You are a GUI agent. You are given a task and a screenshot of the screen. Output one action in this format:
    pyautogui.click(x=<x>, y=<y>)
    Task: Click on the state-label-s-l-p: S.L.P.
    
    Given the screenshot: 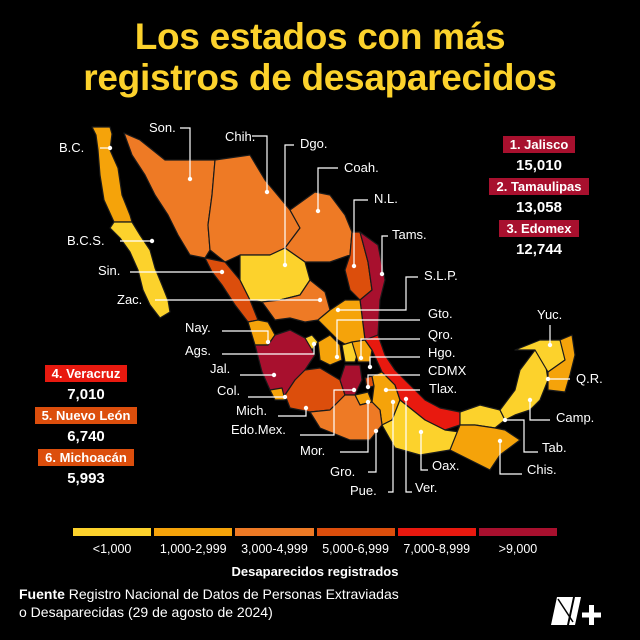 What is the action you would take?
    pyautogui.click(x=441, y=275)
    